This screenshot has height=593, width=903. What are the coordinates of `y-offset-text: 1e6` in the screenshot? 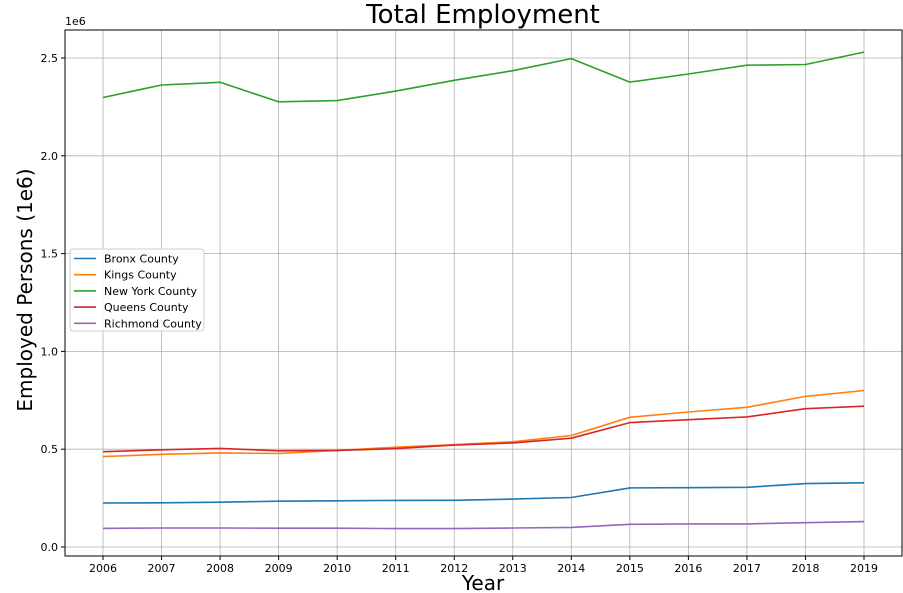 It's located at (75, 21).